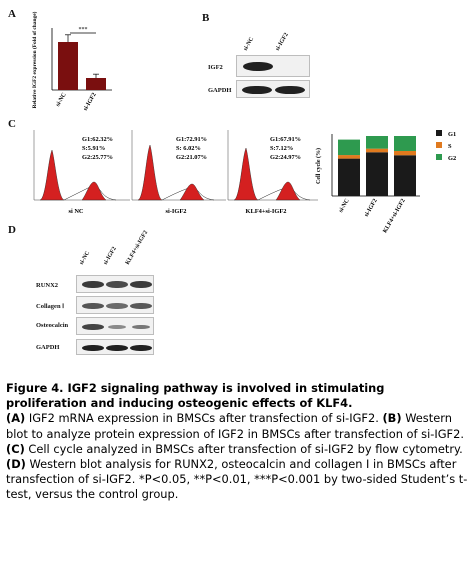 The height and width of the screenshot is (565, 472). I want to click on panel-d-blot-gapdh, so click(115, 347).